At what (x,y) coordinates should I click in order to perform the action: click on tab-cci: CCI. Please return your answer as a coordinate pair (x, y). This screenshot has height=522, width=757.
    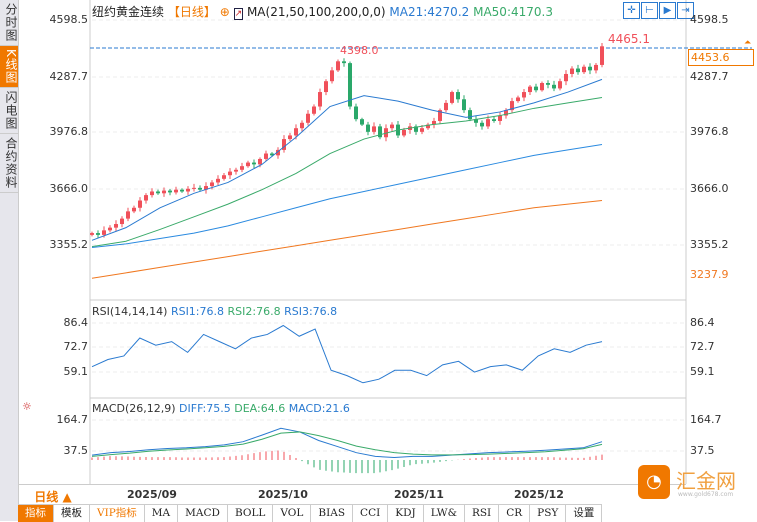
    Looking at the image, I should click on (371, 513).